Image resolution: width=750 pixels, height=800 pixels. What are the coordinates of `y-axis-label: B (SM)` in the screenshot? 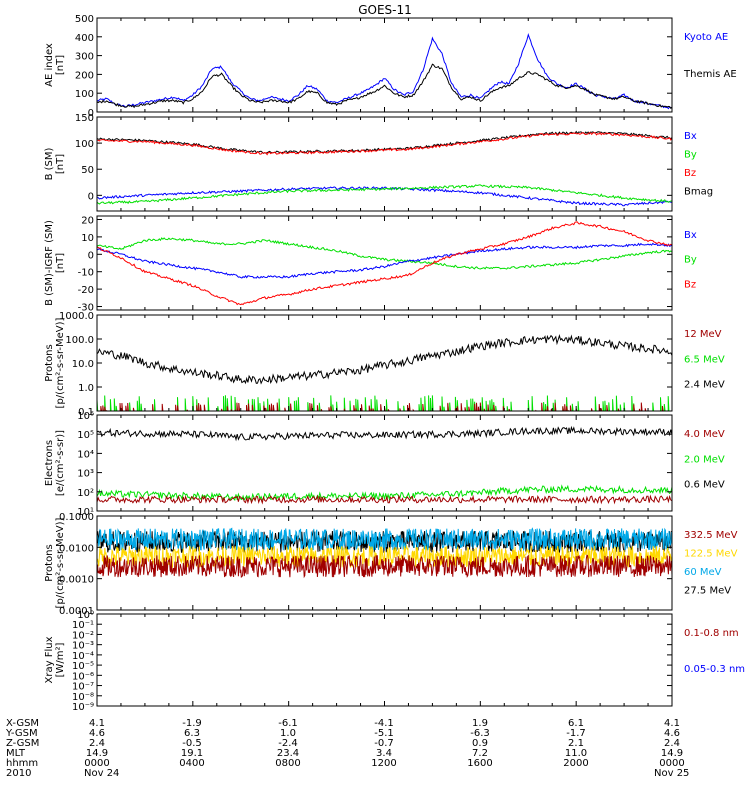 It's located at (49, 163).